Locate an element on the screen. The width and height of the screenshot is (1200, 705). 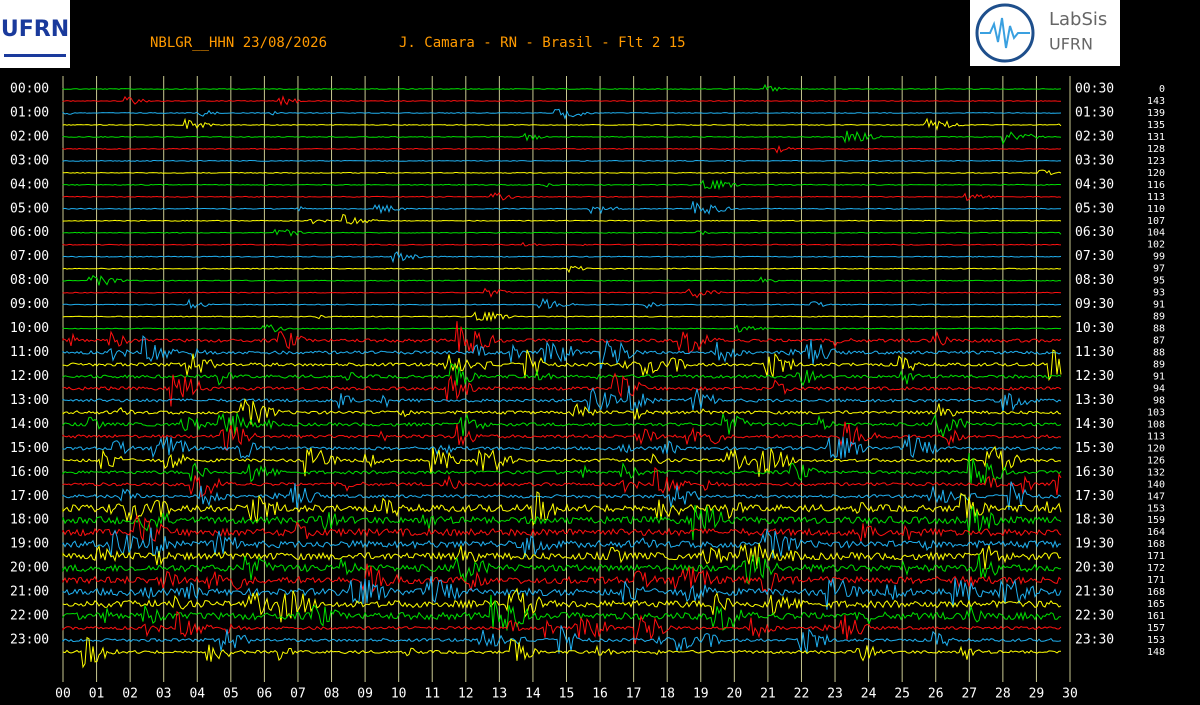
row-number: 171 is located at coordinates (1156, 580).